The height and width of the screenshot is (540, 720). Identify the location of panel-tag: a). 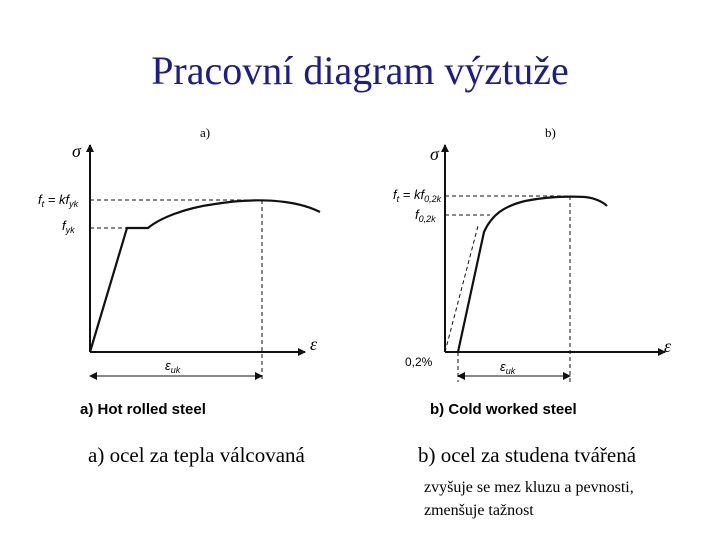
(205, 132).